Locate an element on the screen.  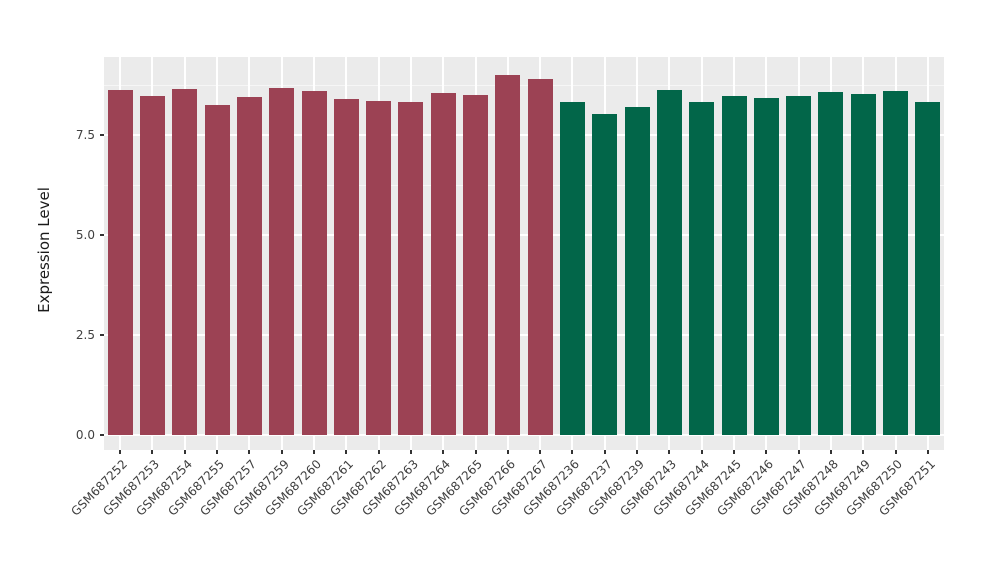
bar-GSM687236 is located at coordinates (572, 268).